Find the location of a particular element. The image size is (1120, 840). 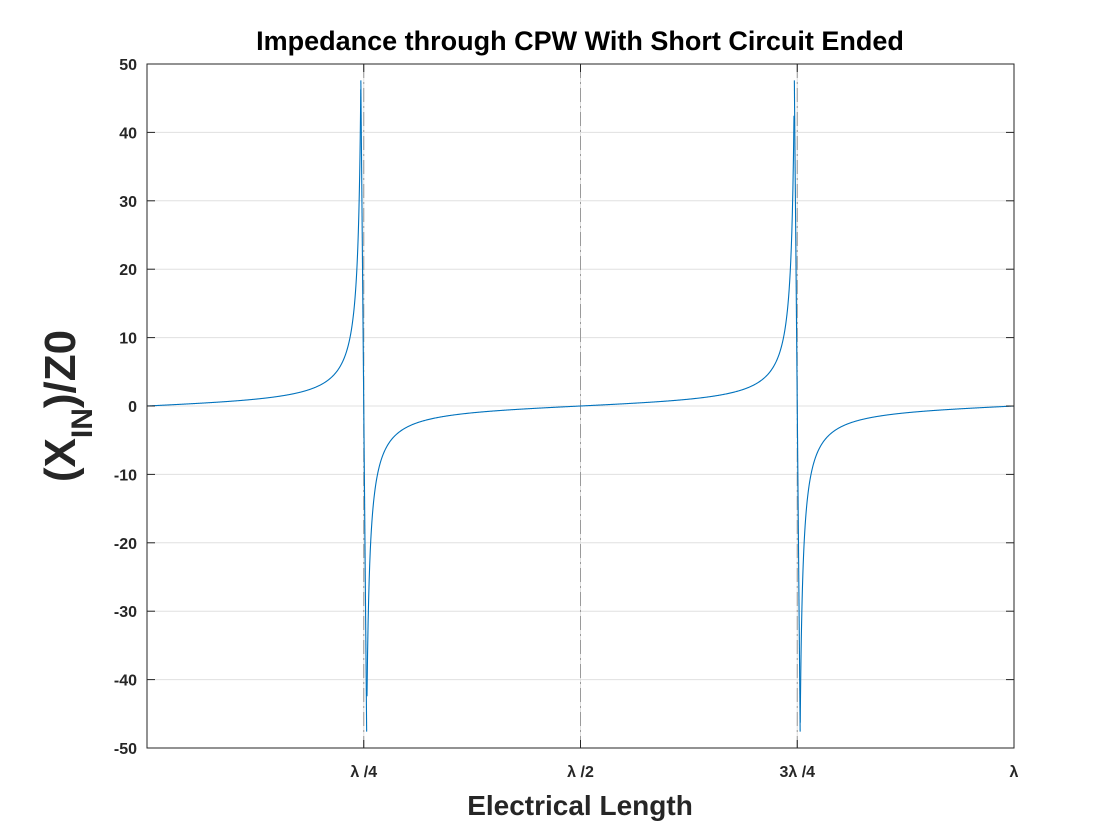

x-tick-label: λ /4 is located at coordinates (363, 772).